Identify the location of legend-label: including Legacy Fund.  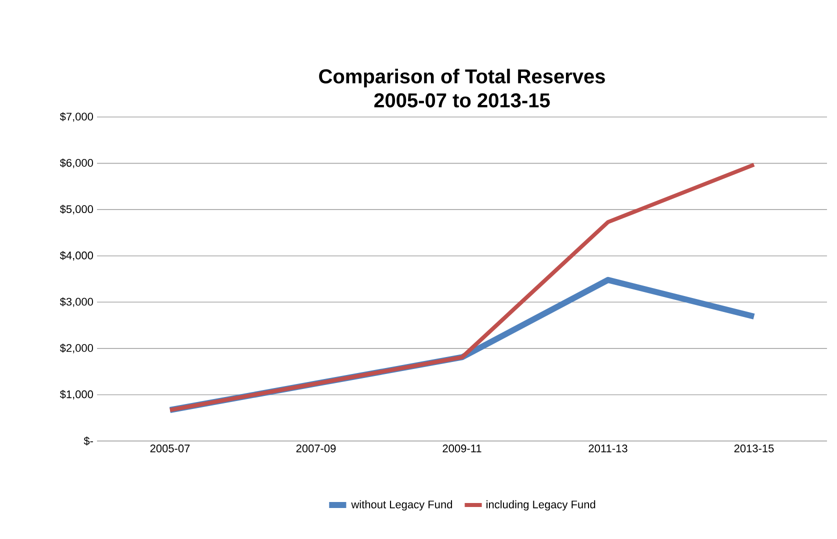
(541, 505).